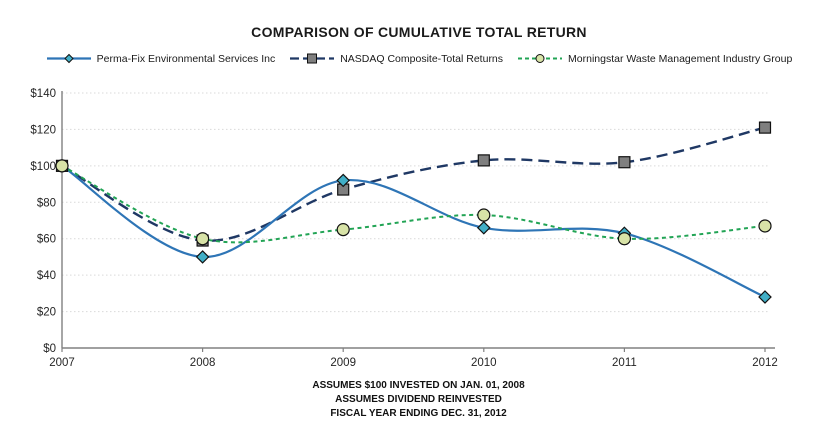  What do you see at coordinates (68, 58) in the screenshot?
I see `line-diamond-swatch-icon` at bounding box center [68, 58].